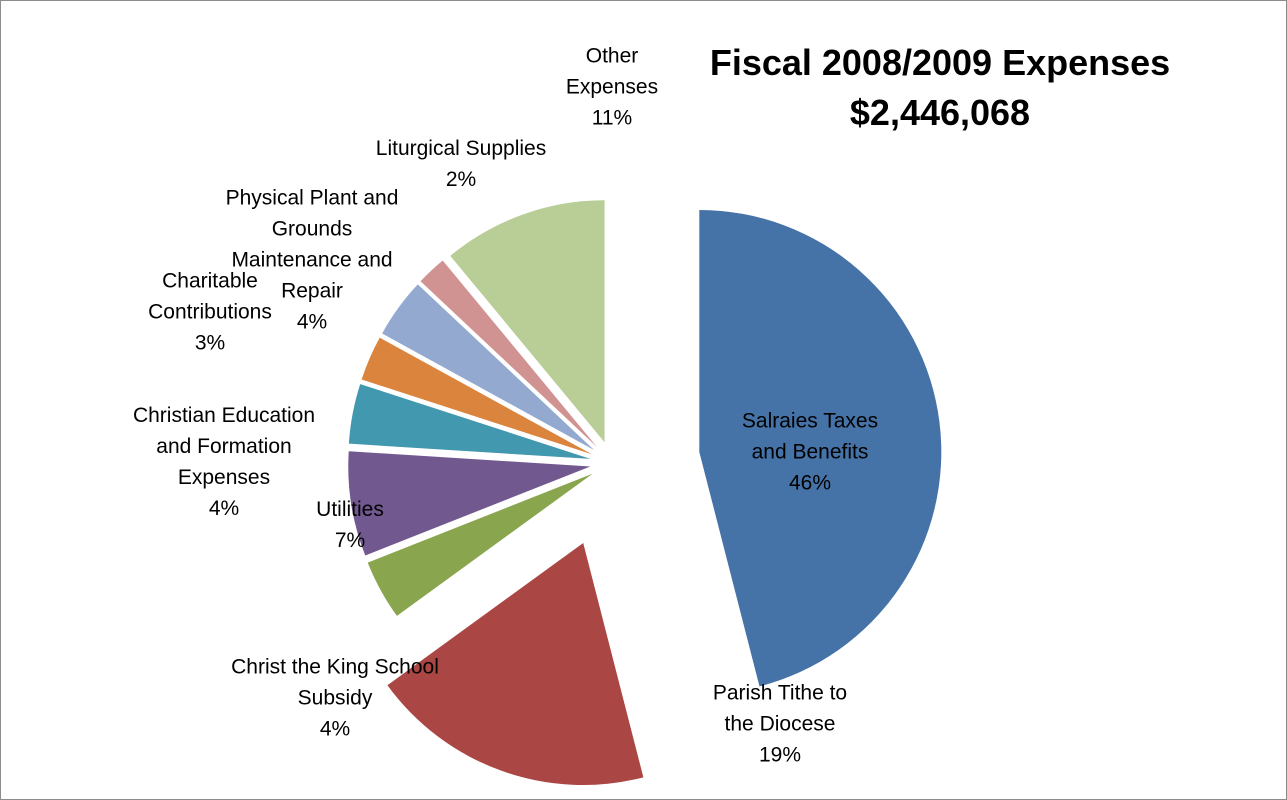 This screenshot has height=800, width=1287. I want to click on slice-name-label: Maintenance and, so click(311, 260).